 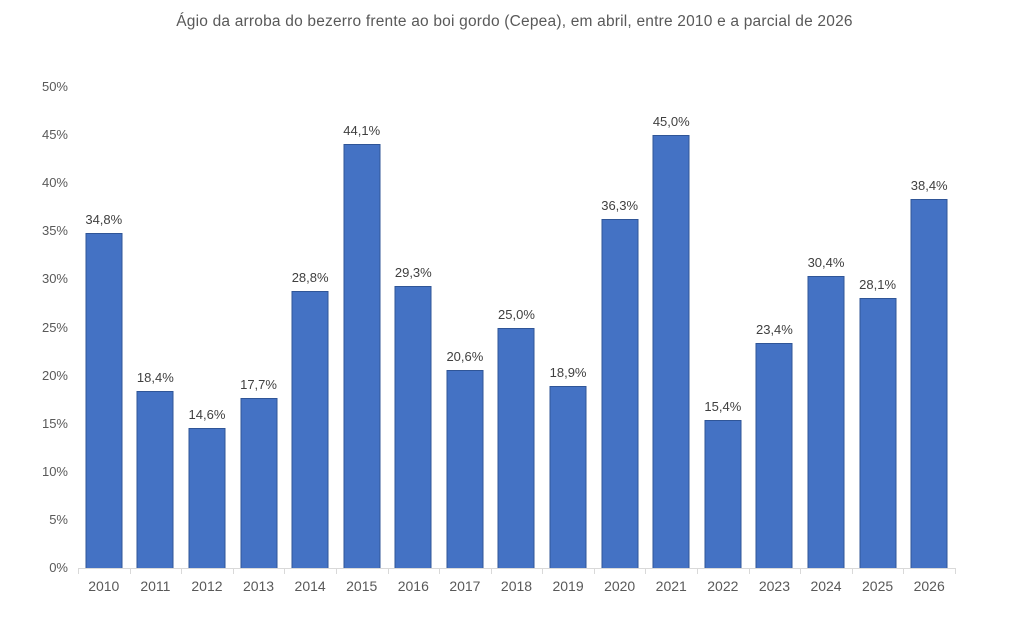 What do you see at coordinates (774, 455) in the screenshot?
I see `bar-2023` at bounding box center [774, 455].